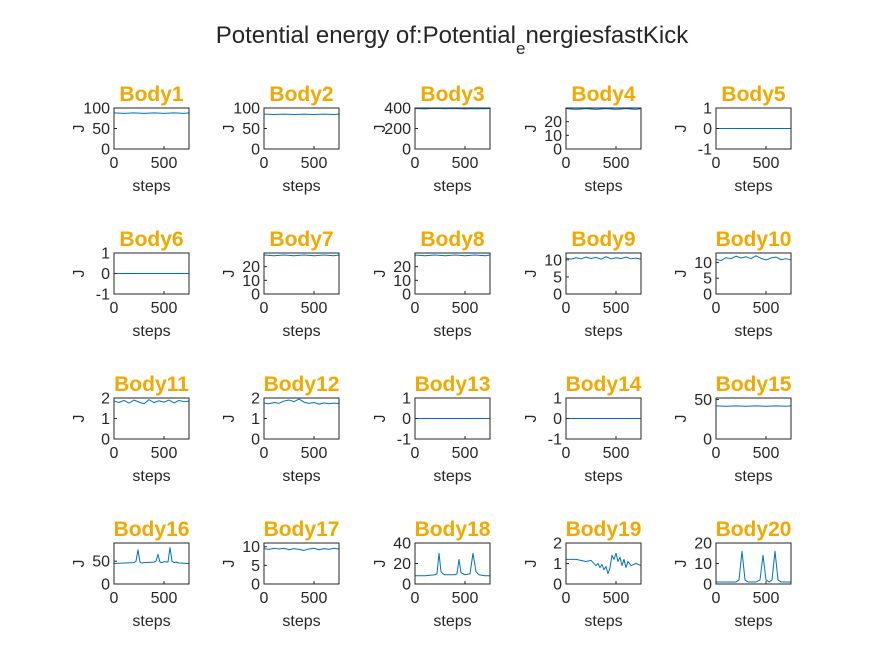 Image resolution: width=875 pixels, height=656 pixels. What do you see at coordinates (604, 384) in the screenshot?
I see `subplot-title: Body14` at bounding box center [604, 384].